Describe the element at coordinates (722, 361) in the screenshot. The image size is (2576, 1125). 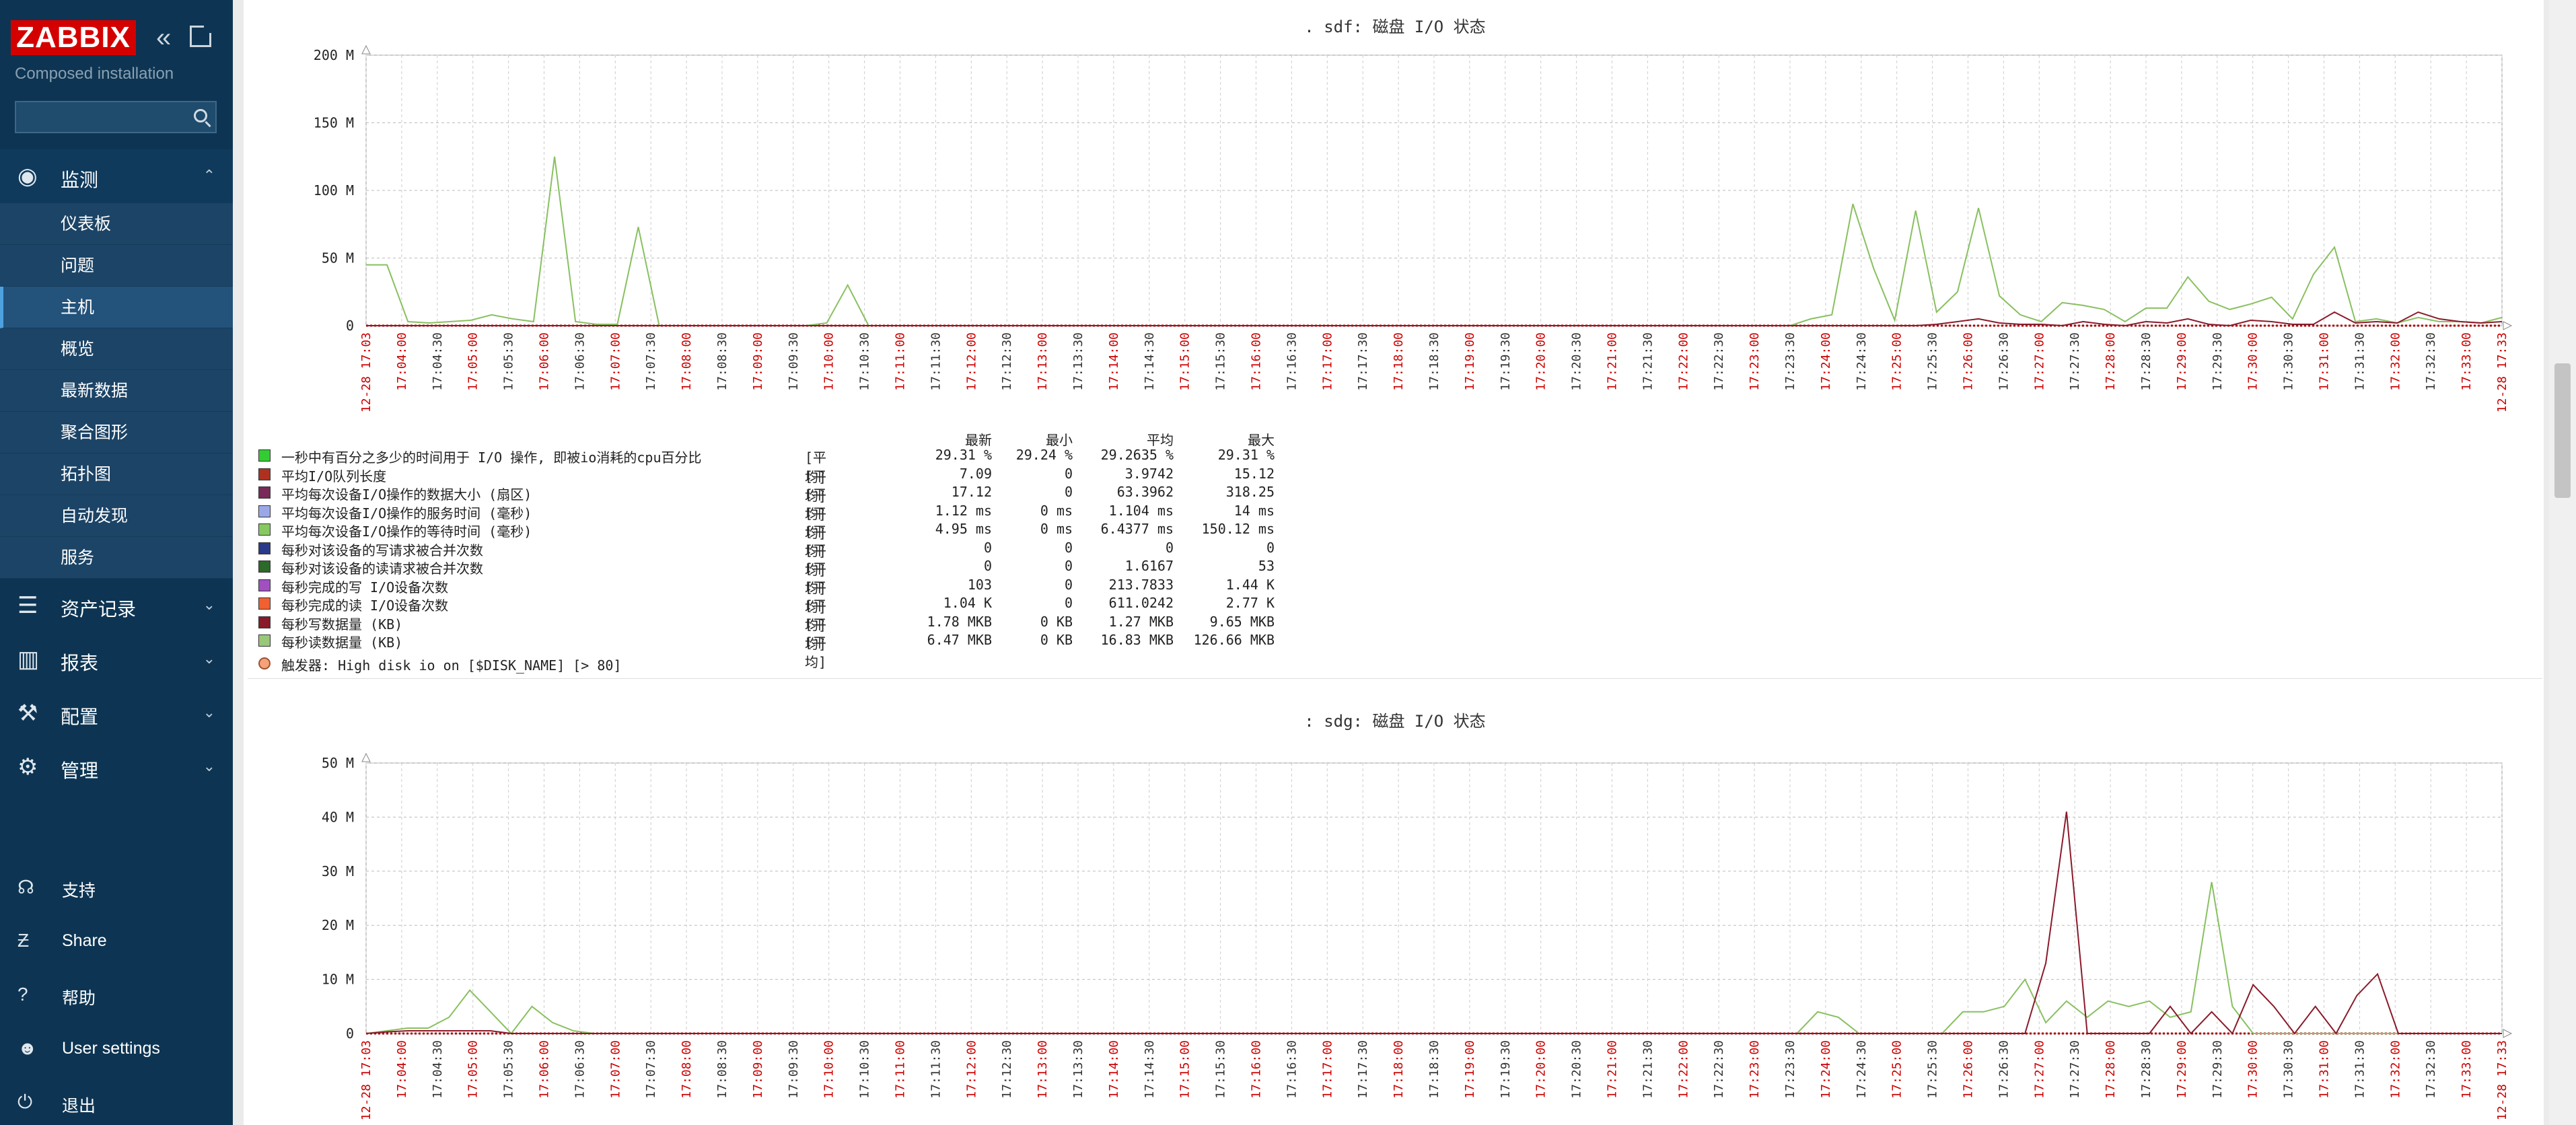
I see `x-tick-label: 17:08:30` at that location.